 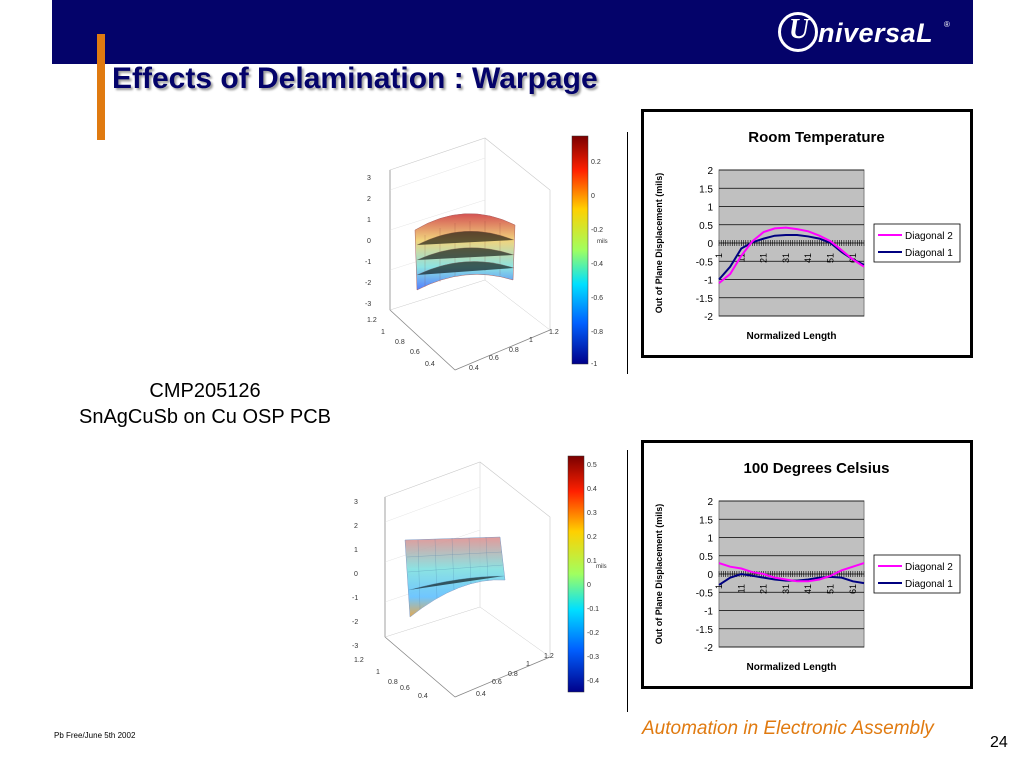 What do you see at coordinates (999, 742) in the screenshot?
I see `page-number: 24` at bounding box center [999, 742].